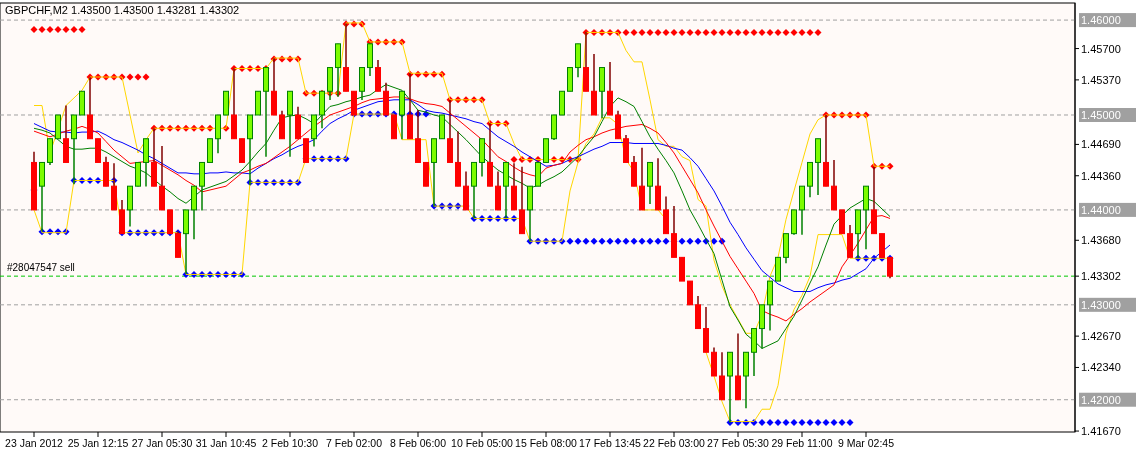  What do you see at coordinates (354, 443) in the screenshot?
I see `x-tick-label: 7 Feb 02:00` at bounding box center [354, 443].